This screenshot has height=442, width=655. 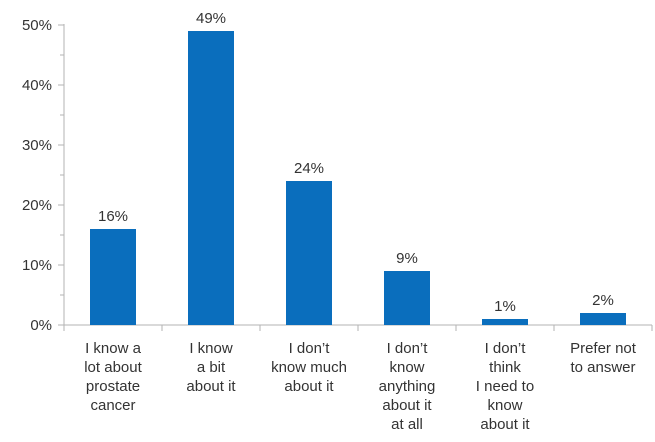 What do you see at coordinates (602, 367) in the screenshot?
I see `category-label-line: to answer` at bounding box center [602, 367].